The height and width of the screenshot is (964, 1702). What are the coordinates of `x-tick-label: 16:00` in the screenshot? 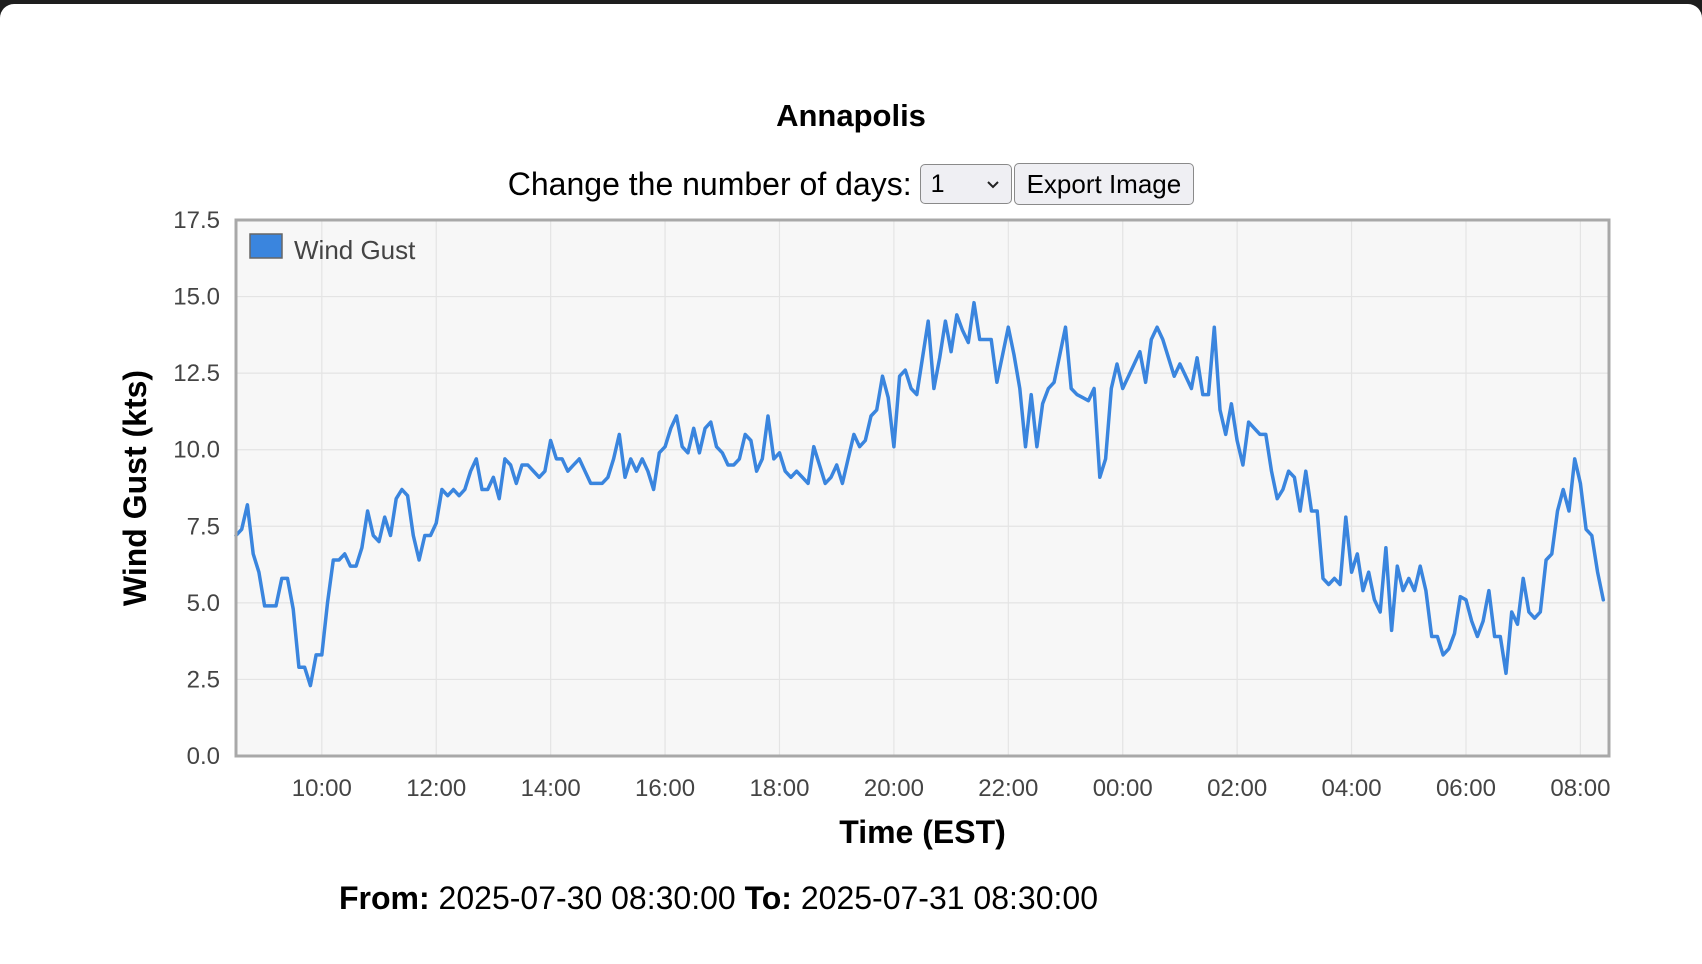 It's located at (665, 788).